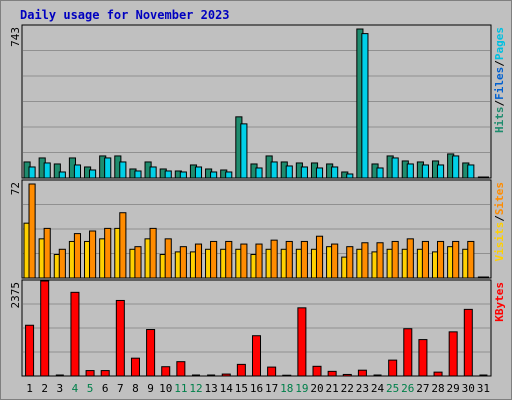 The height and width of the screenshot is (400, 512). Describe the element at coordinates (105, 388) in the screenshot. I see `x-tick-label: 6` at that location.